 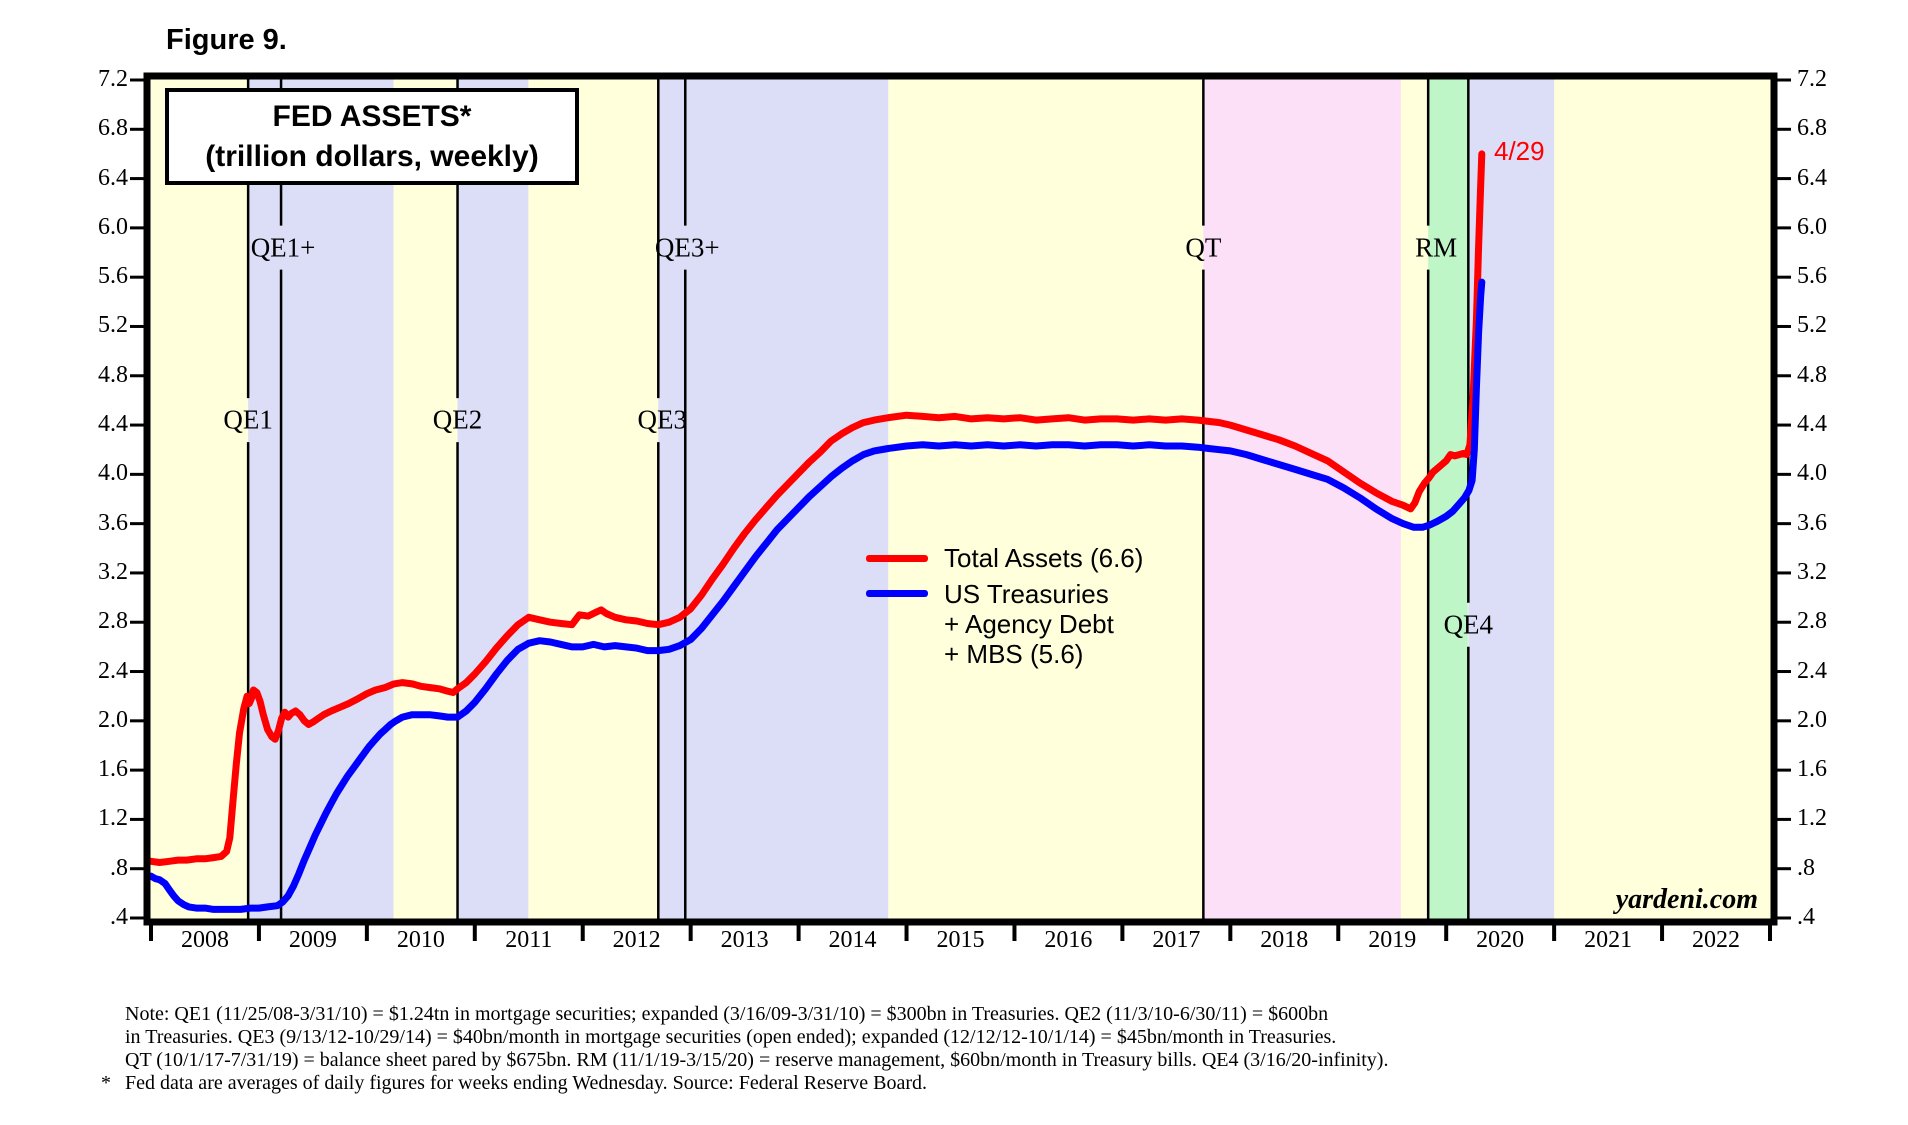 I want to click on y-axis-label-right: 6.8, so click(x=1812, y=128).